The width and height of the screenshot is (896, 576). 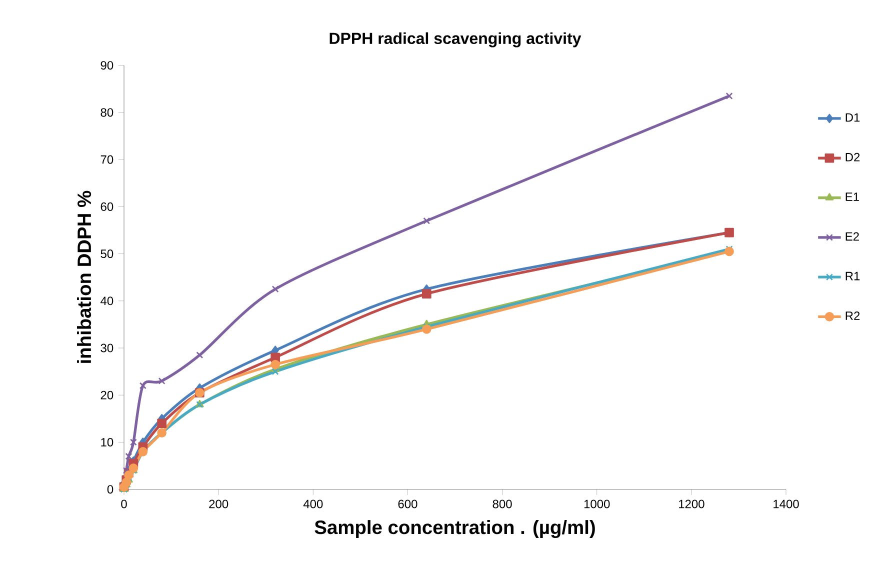 I want to click on x-tick-label: 600, so click(x=408, y=504).